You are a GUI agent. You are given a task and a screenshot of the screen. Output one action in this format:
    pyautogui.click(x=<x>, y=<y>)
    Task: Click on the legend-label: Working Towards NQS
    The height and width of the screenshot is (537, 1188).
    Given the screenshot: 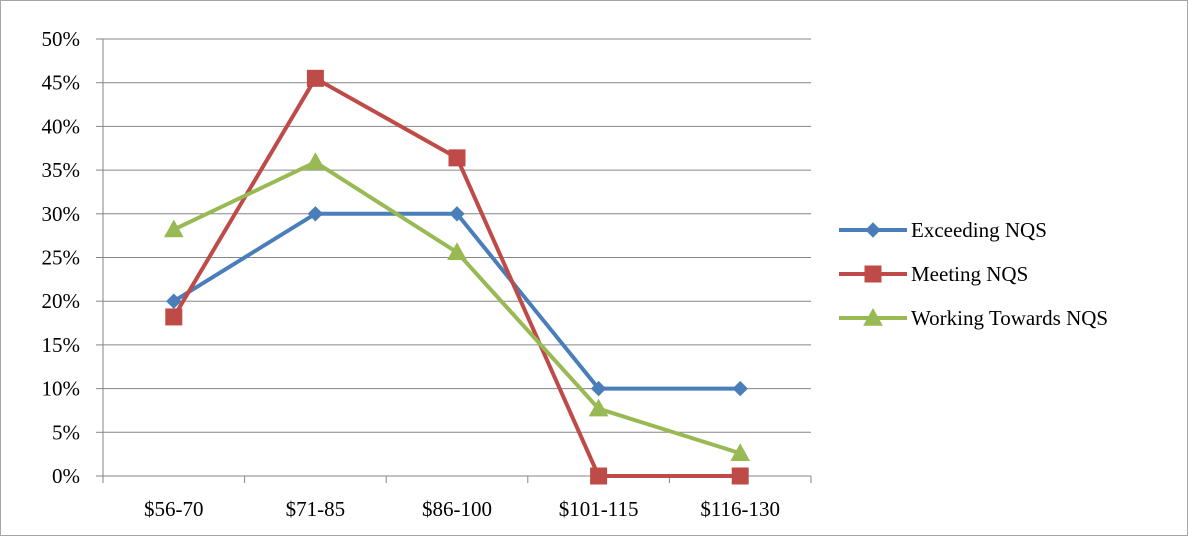 What is the action you would take?
    pyautogui.click(x=1009, y=318)
    